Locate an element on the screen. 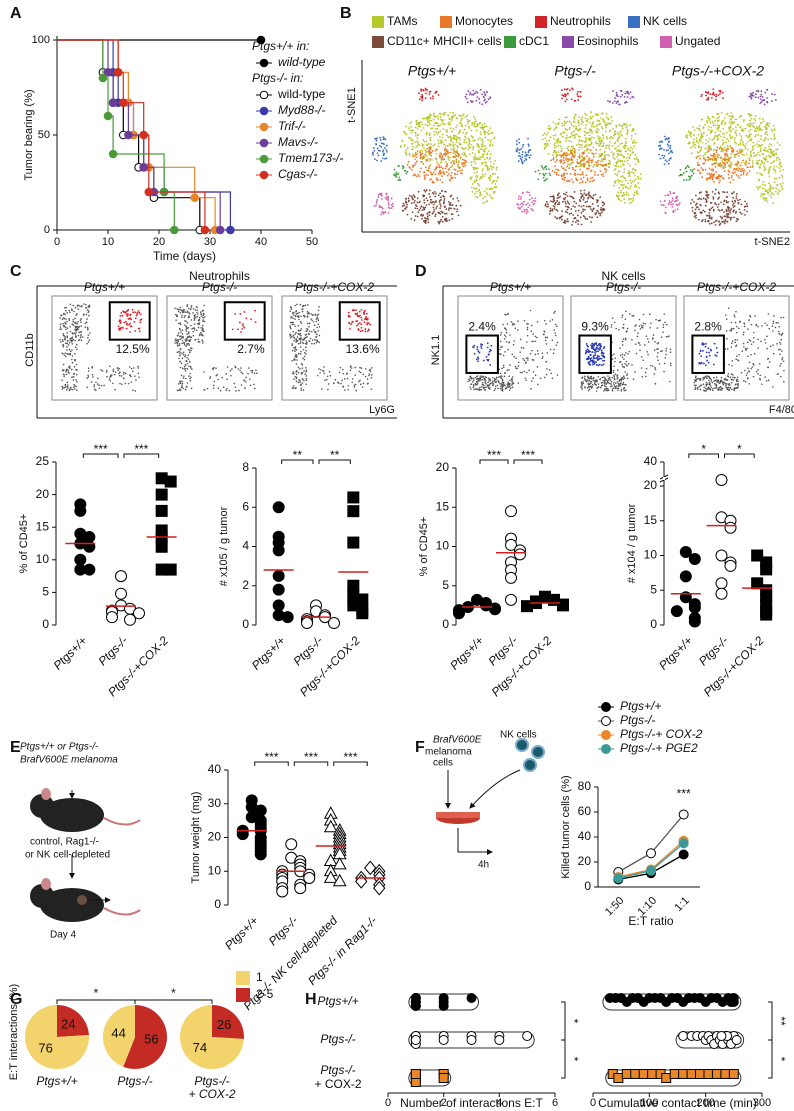  plot-title: Ptgs-/-+COX-2 is located at coordinates (718, 71).